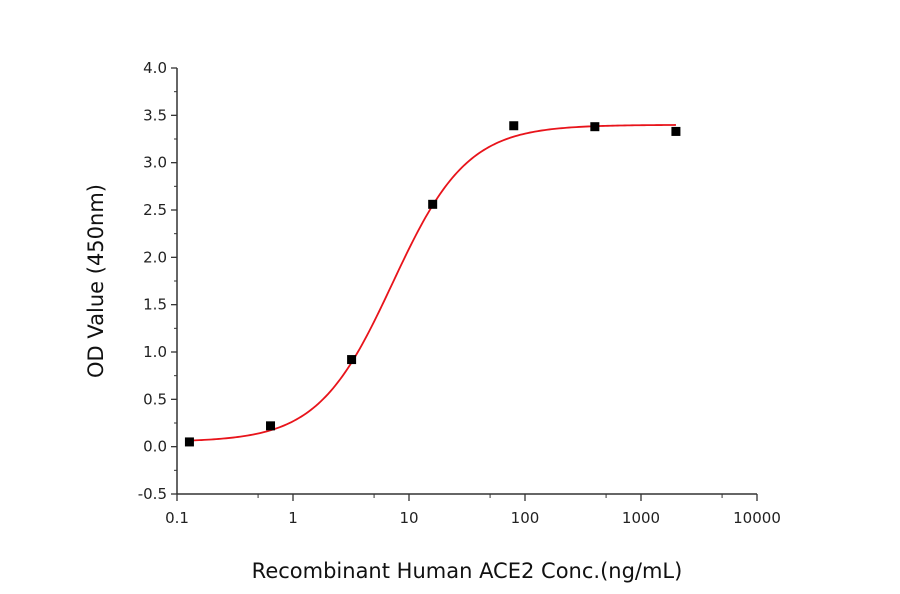 This screenshot has height=594, width=900. I want to click on y-tick-label: 3.0, so click(155, 163).